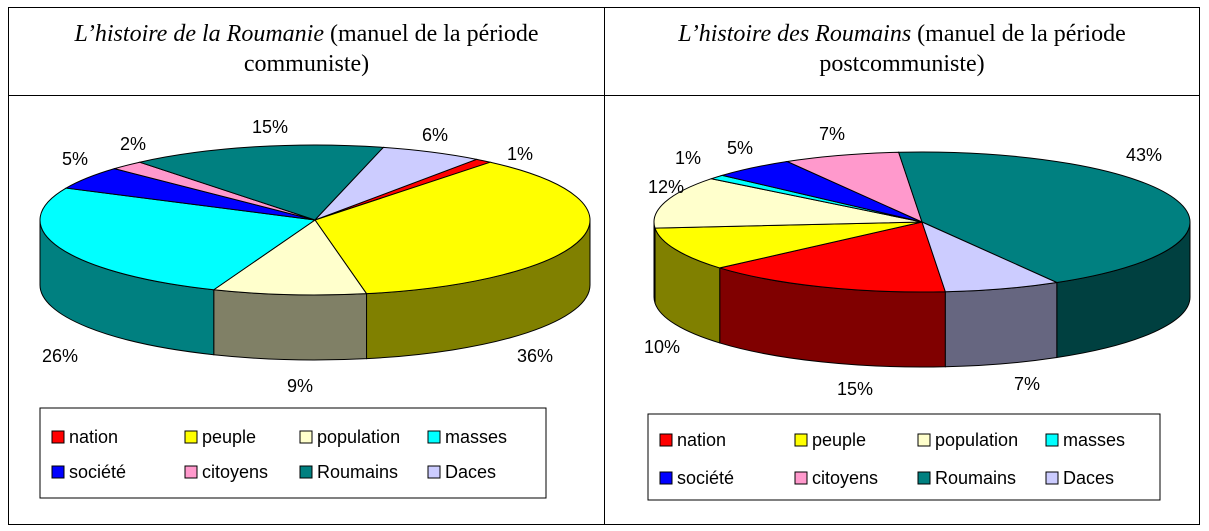 This screenshot has height=531, width=1209. I want to click on data-label: 10%, so click(662, 347).